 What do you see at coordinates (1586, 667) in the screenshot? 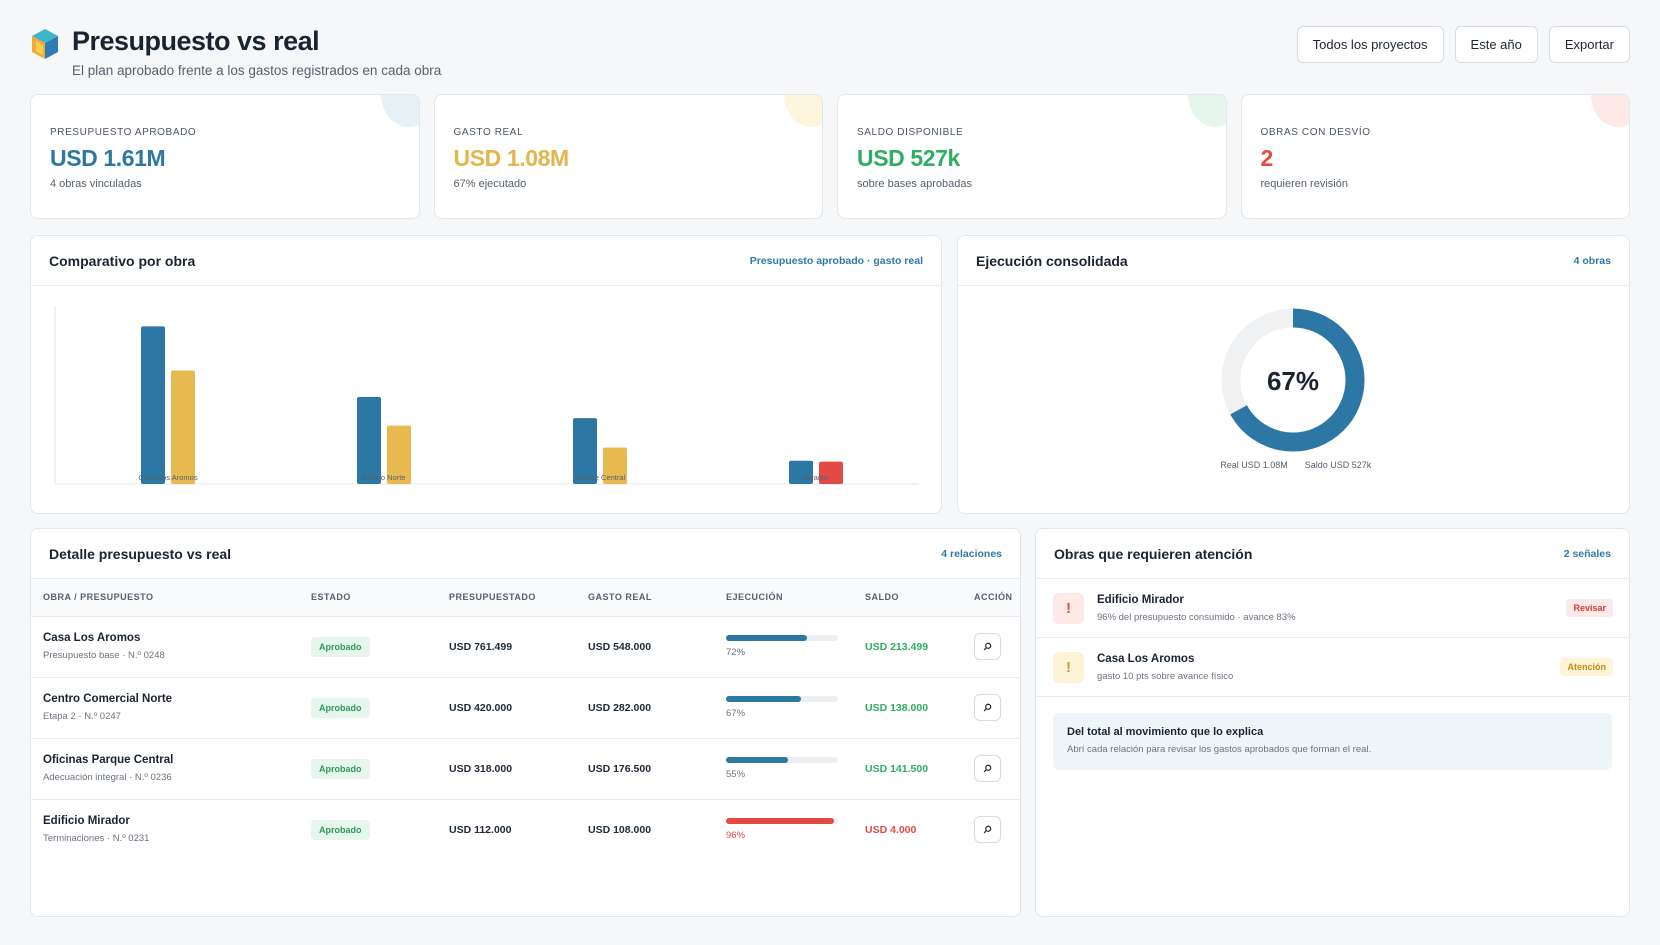
I see `atencion-tag: Atención` at bounding box center [1586, 667].